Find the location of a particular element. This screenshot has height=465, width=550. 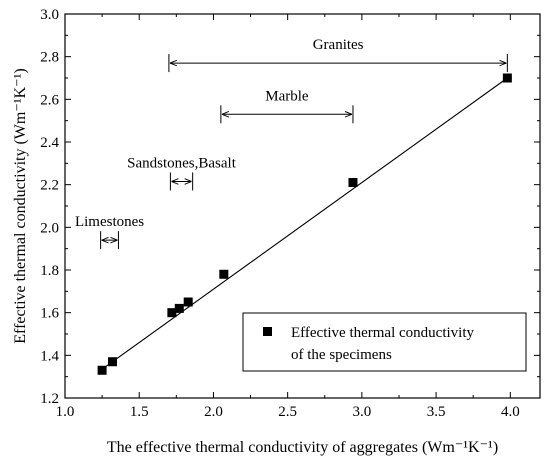

range-label: Sandstones,Basalt is located at coordinates (182, 163).